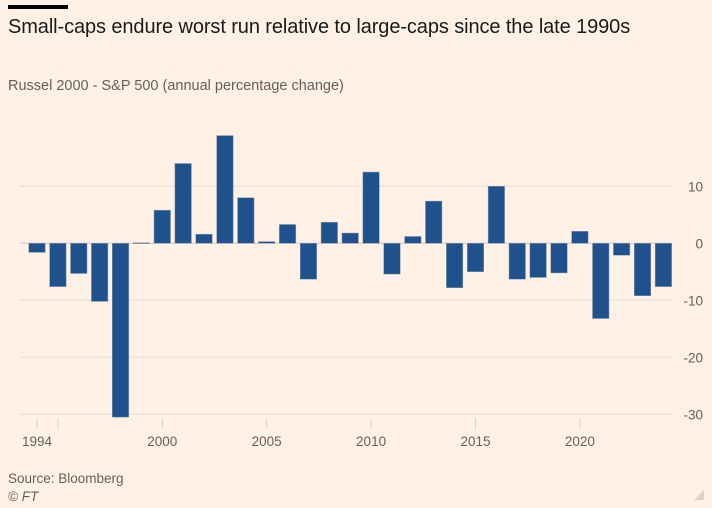  I want to click on bar-2023, so click(643, 269).